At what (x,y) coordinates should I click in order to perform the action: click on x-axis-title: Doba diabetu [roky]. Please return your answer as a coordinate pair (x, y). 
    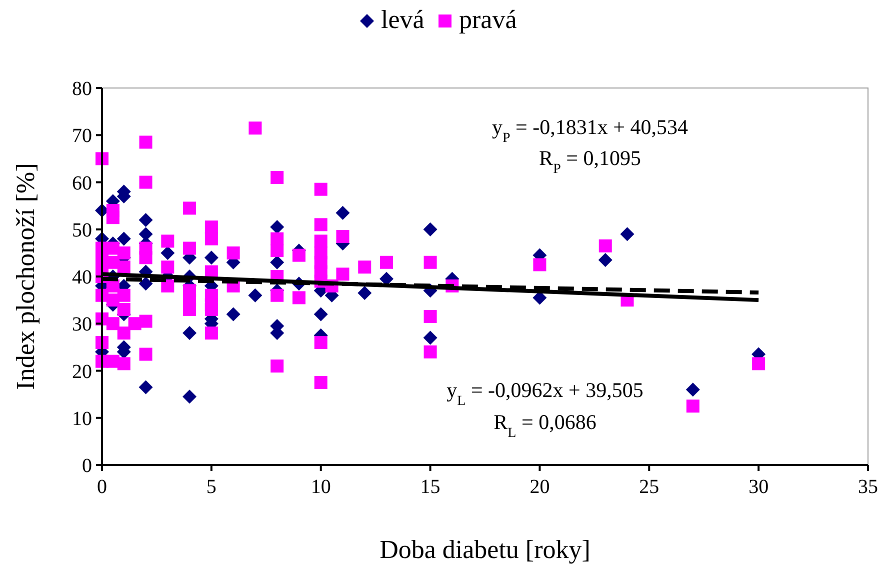
    Looking at the image, I should click on (485, 549).